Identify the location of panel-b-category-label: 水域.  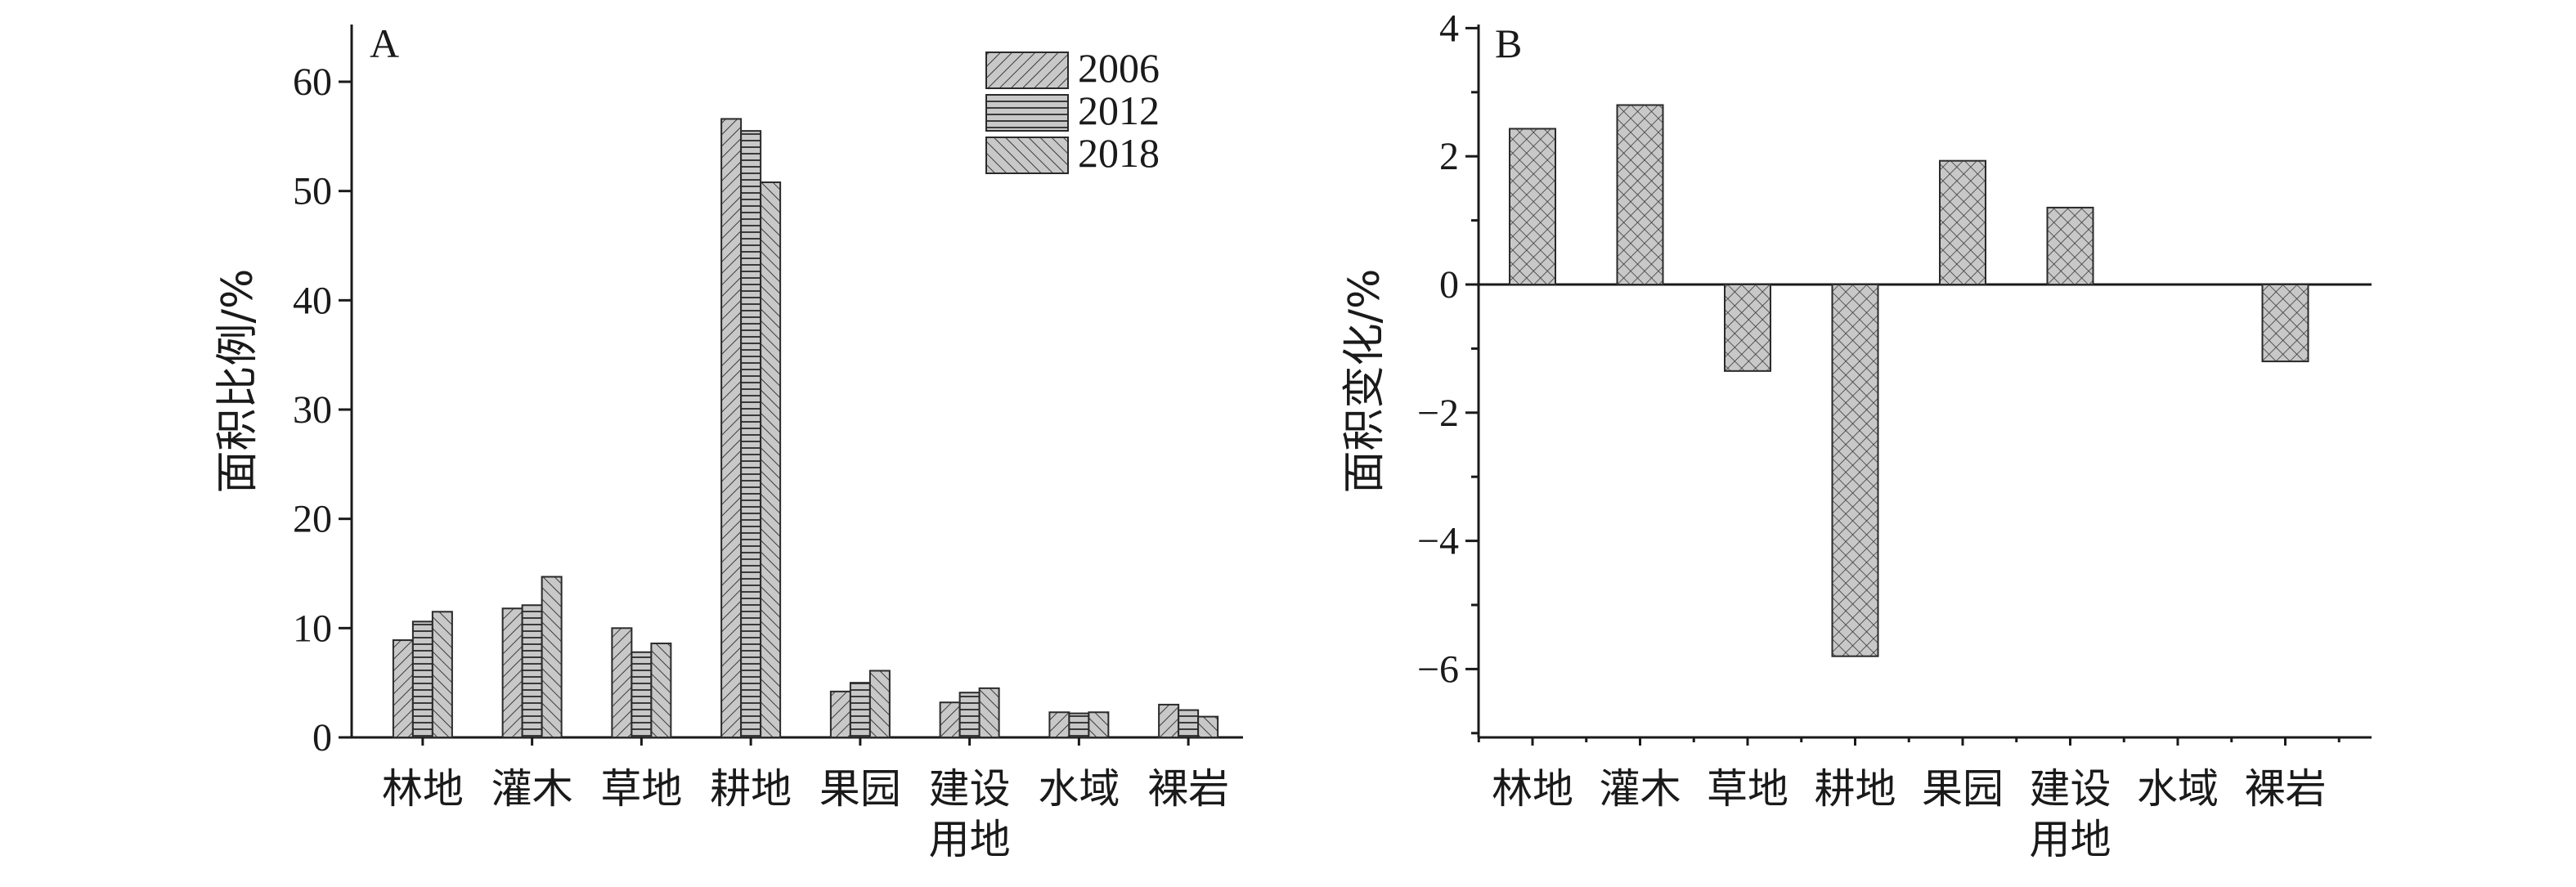
(2178, 789).